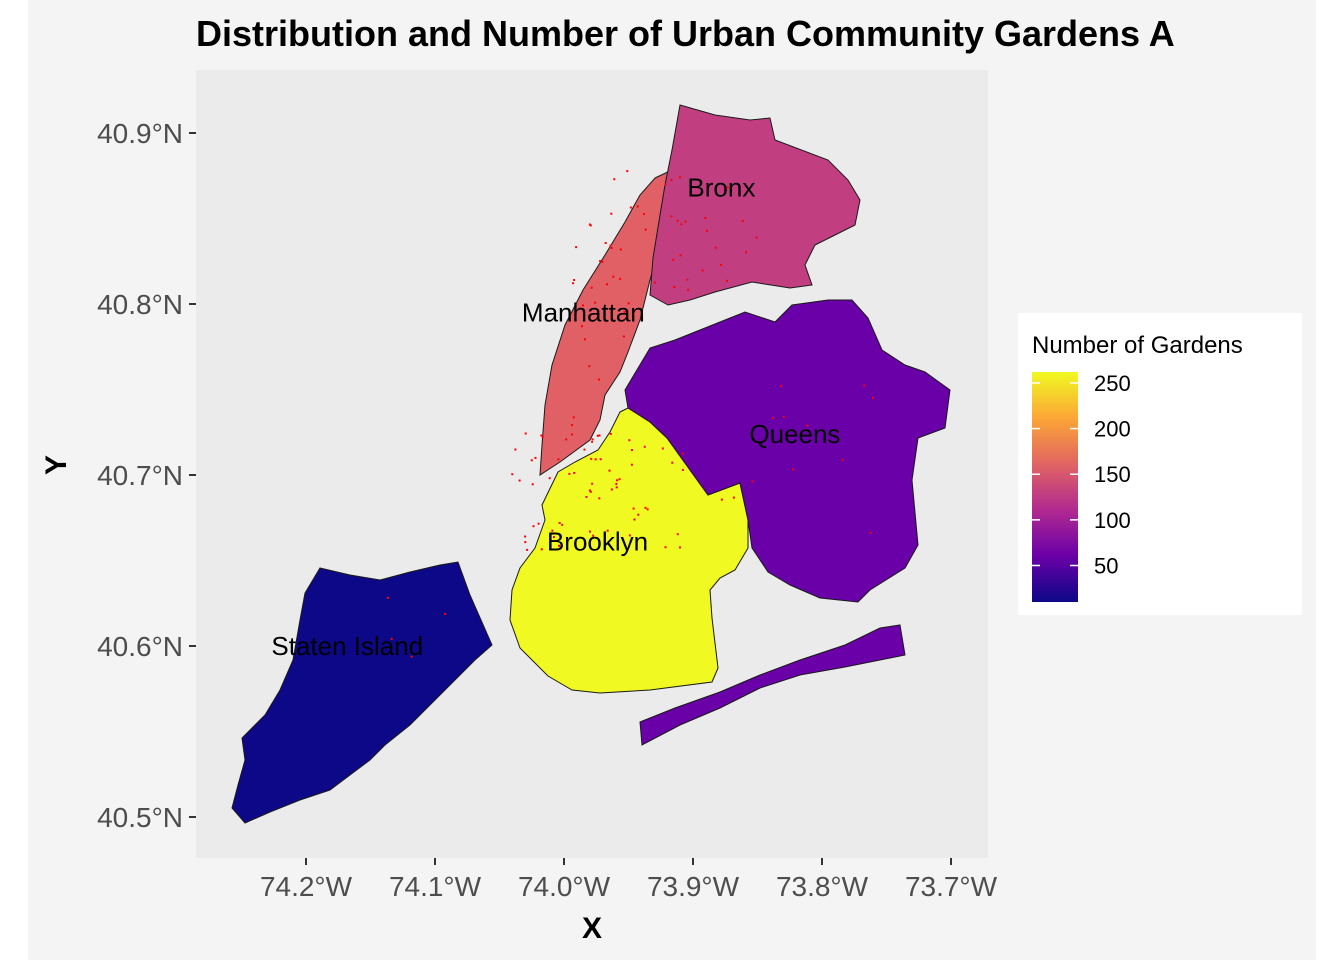 The image size is (1344, 960). Describe the element at coordinates (787, 451) in the screenshot. I see `region-queens` at that location.